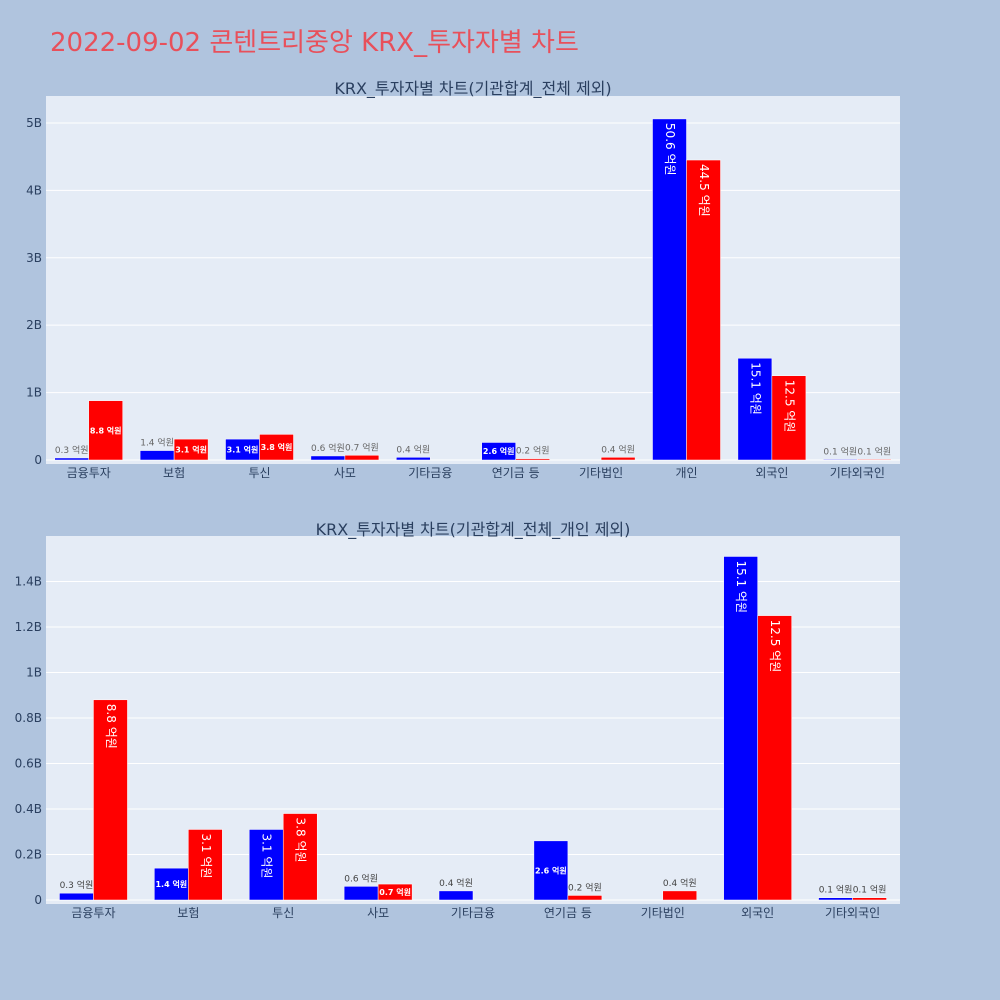 The width and height of the screenshot is (1000, 1000). What do you see at coordinates (670, 149) in the screenshot?
I see `data-label: 50.6 억원` at bounding box center [670, 149].